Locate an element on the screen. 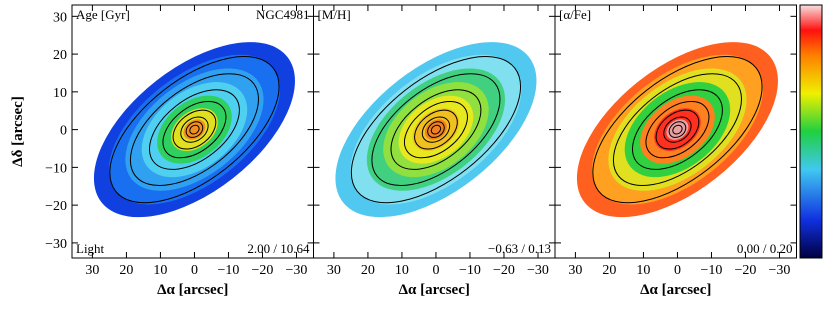  range-label: 2.00 / 10.64 is located at coordinates (278, 248).